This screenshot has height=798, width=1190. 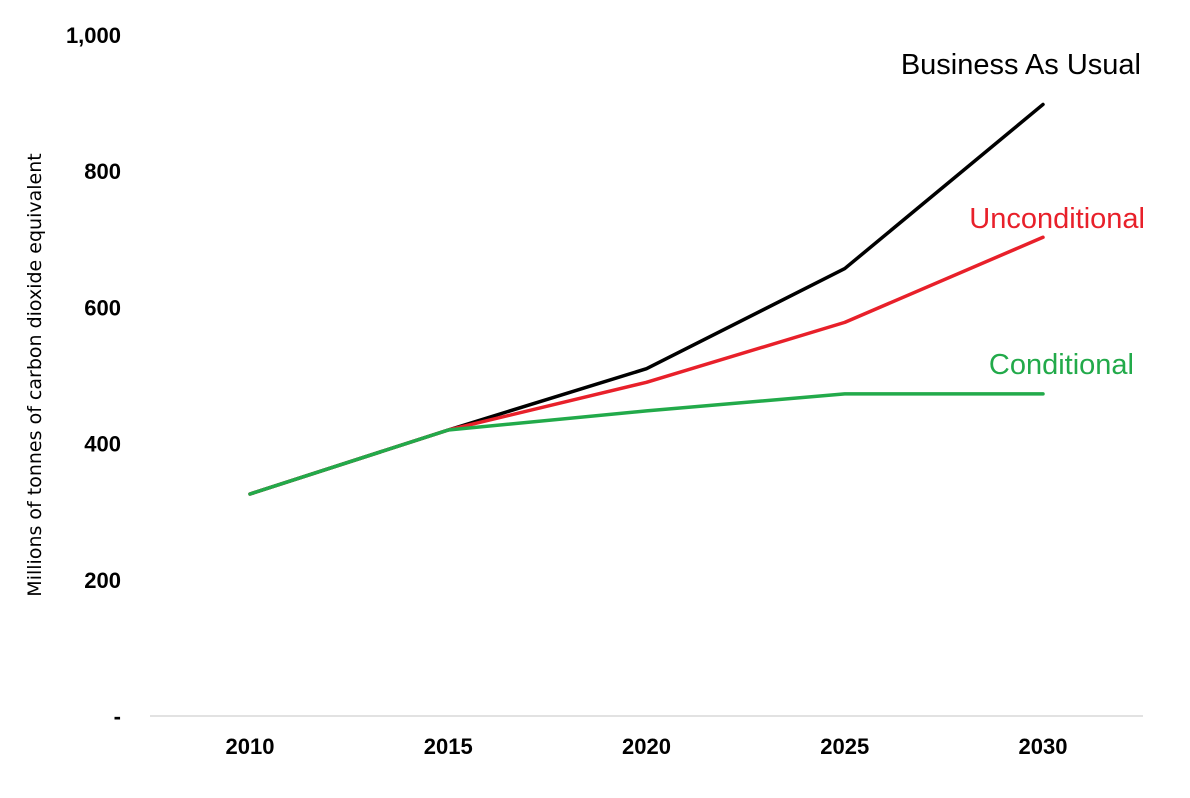 I want to click on y-tick-label: 1,000, so click(x=93, y=35).